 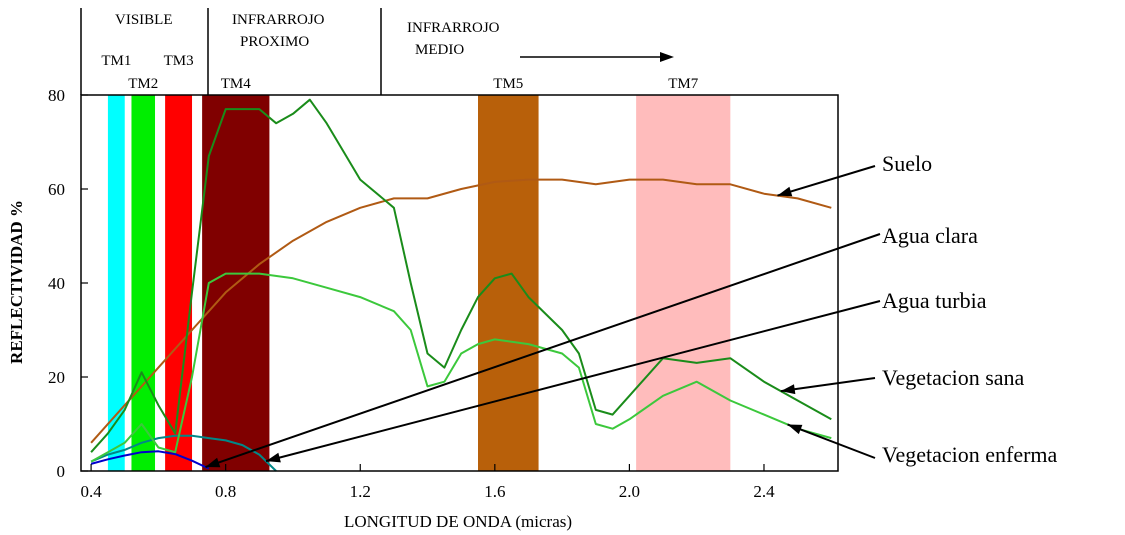 I want to click on band-label-tm4: TM4, so click(x=236, y=84).